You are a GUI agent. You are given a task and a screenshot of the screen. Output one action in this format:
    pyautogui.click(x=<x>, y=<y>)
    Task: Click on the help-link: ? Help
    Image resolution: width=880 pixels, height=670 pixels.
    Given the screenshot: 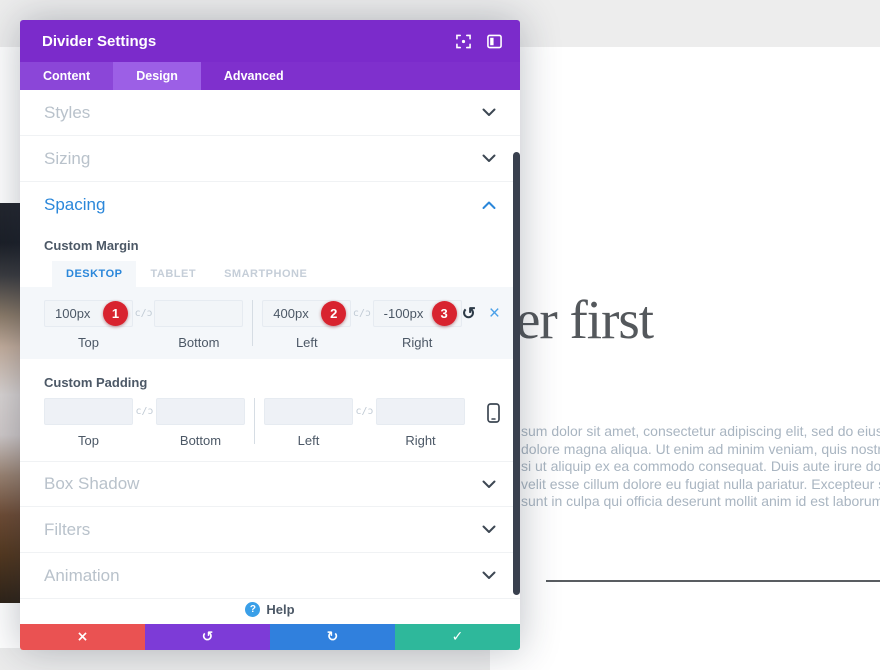 What is the action you would take?
    pyautogui.click(x=270, y=609)
    